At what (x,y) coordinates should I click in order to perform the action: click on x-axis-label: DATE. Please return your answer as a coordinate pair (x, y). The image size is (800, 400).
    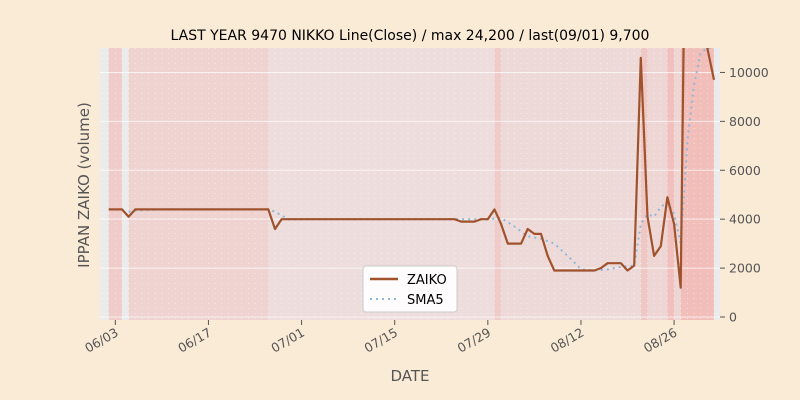
    Looking at the image, I should click on (409, 376).